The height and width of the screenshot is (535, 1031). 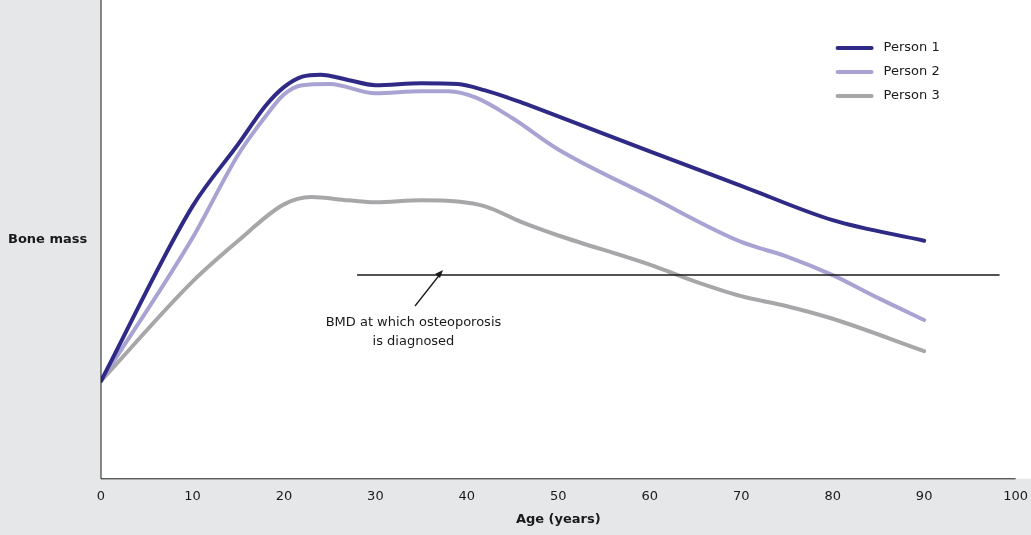 I want to click on x-tick-label: 80, so click(x=832, y=495).